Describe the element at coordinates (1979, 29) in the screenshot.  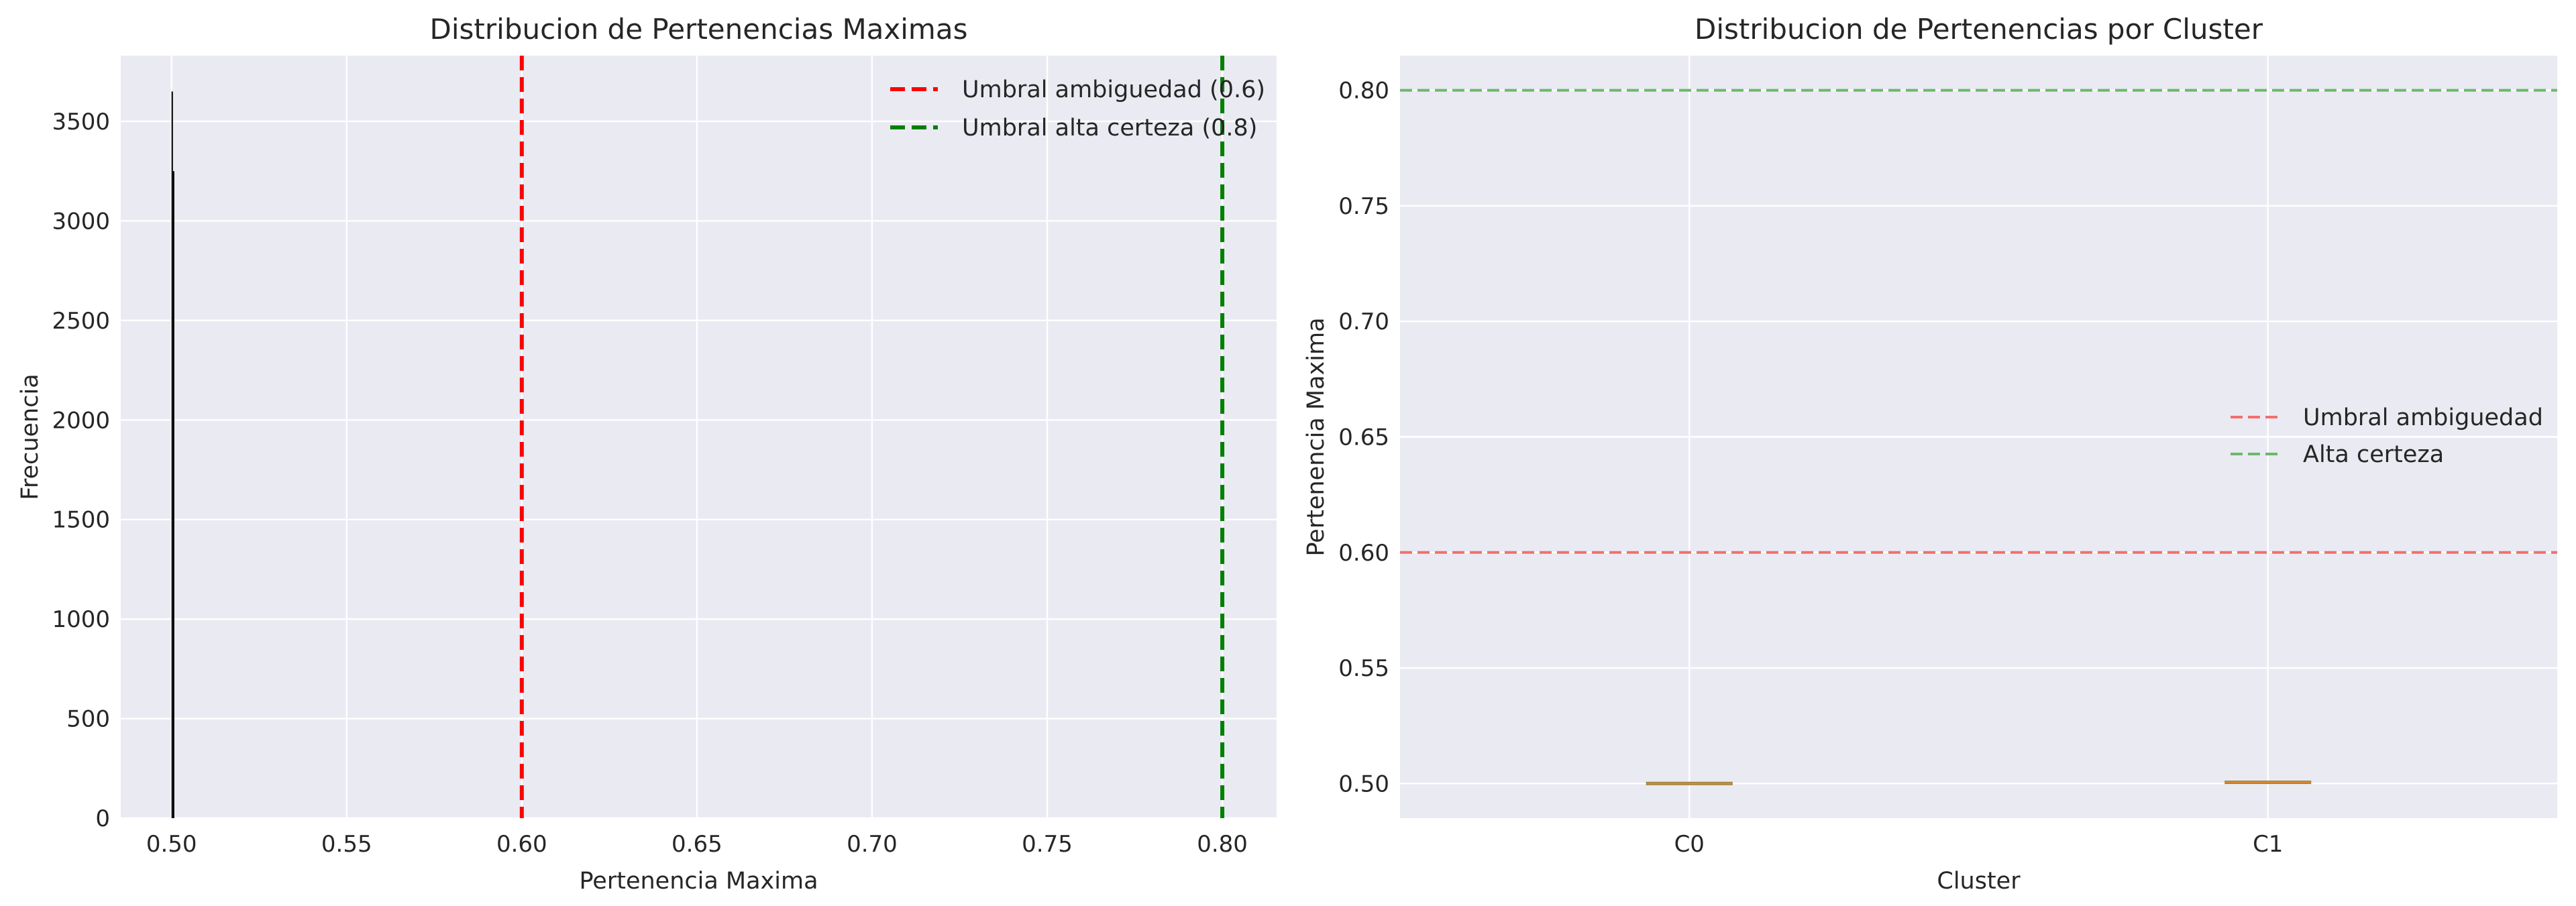
I see `right-chart-title: Distribucion de Pertenencias por Cluster` at that location.